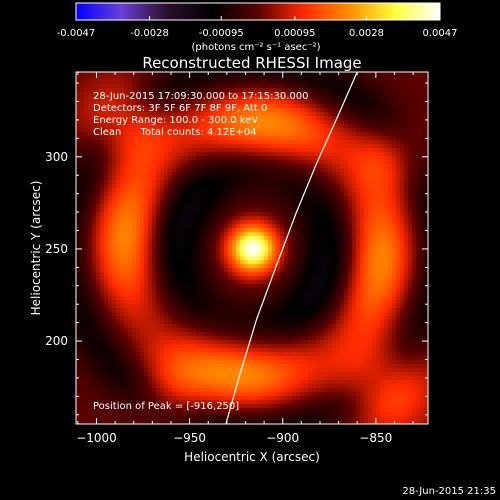 The height and width of the screenshot is (500, 500). Describe the element at coordinates (76, 33) in the screenshot. I see `colorbar-tick-label: -0.0047` at that location.